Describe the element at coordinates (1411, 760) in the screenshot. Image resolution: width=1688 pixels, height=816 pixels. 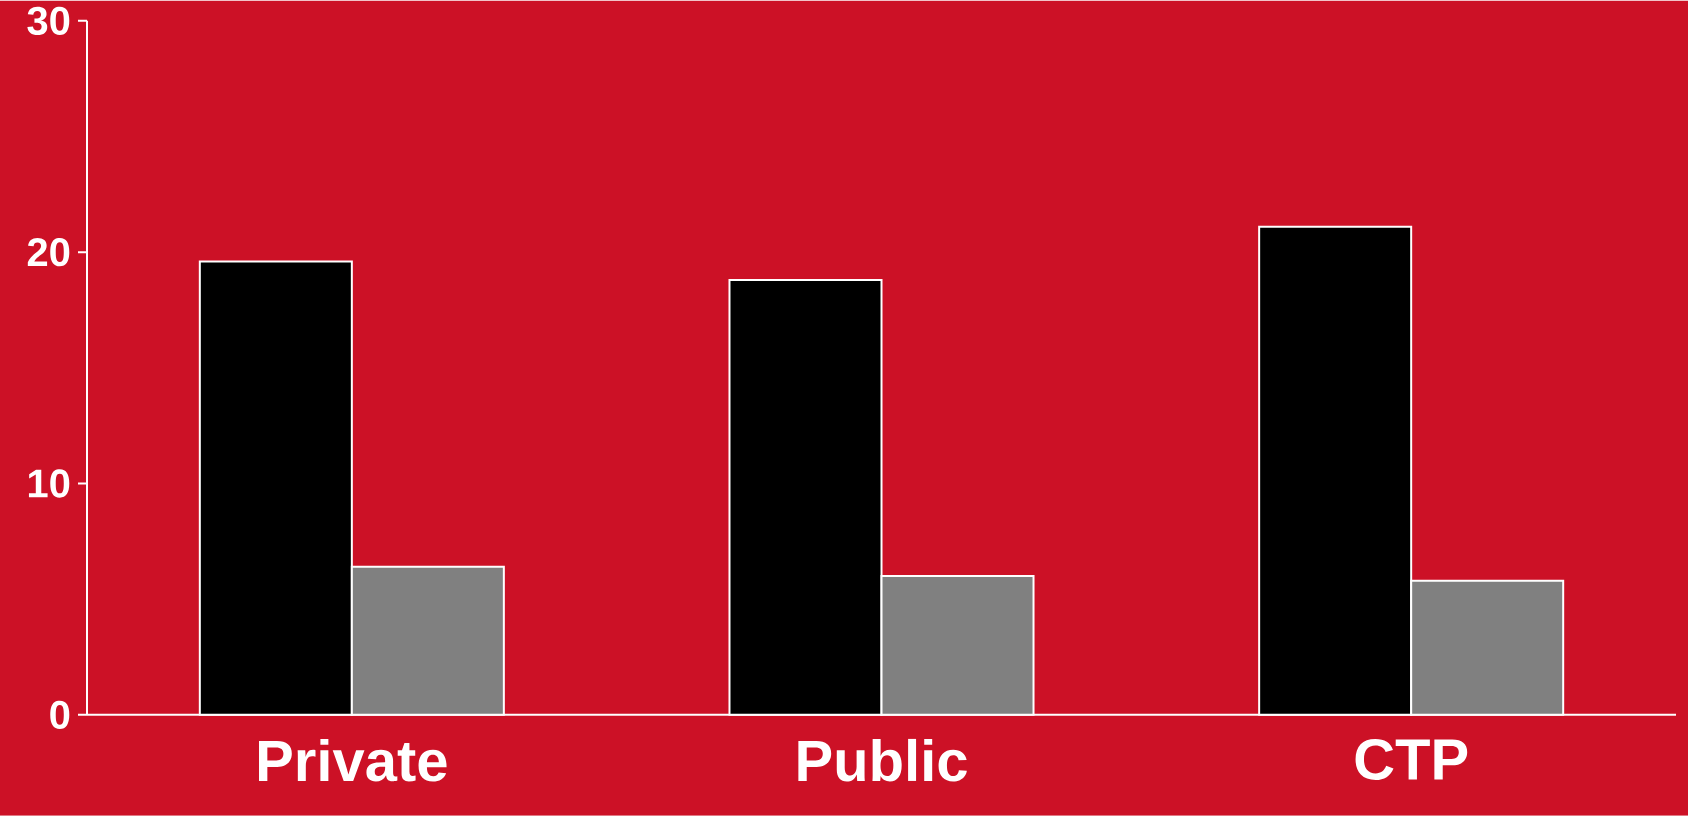
I see `x-tick-label: CTP` at that location.